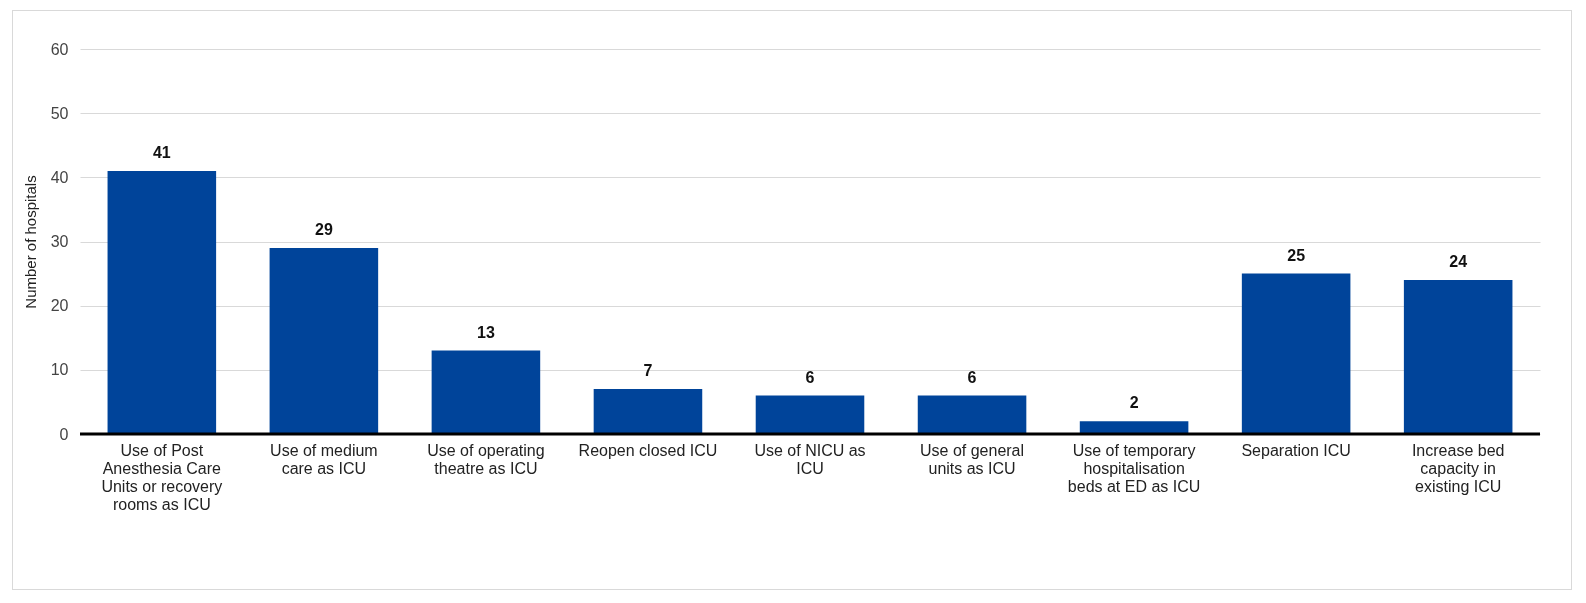 Image resolution: width=1586 pixels, height=603 pixels. I want to click on data-label: 41, so click(161, 152).